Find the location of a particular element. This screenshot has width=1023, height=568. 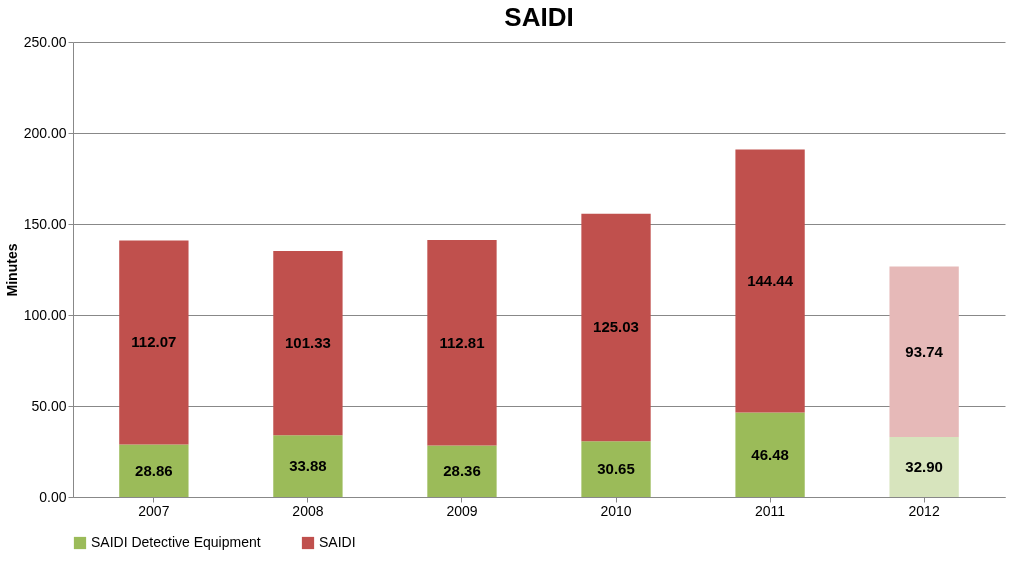

data-label: 112.07 is located at coordinates (154, 342).